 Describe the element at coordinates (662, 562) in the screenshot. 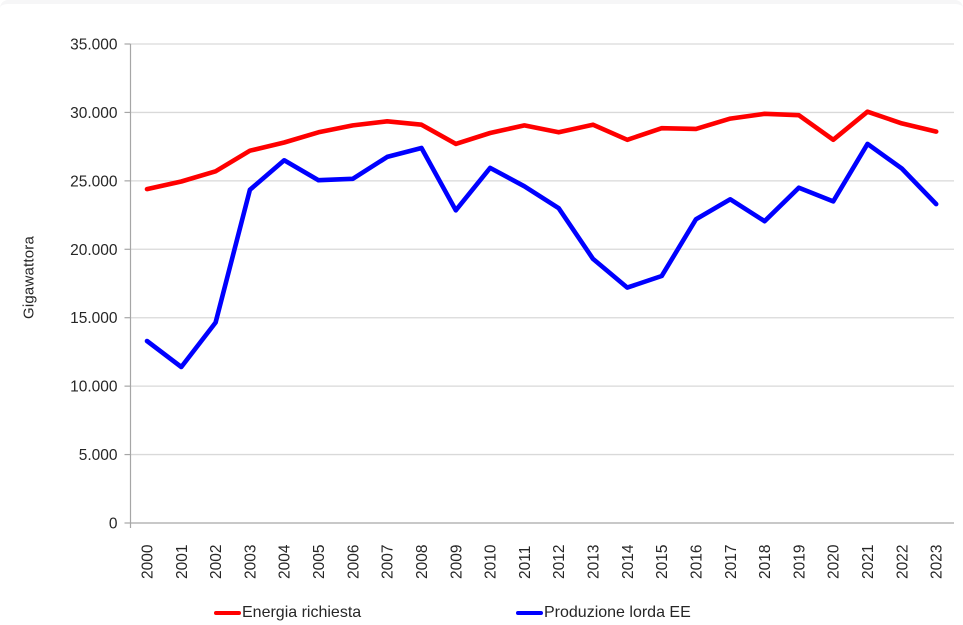

I see `x-tick-label: 2015` at that location.